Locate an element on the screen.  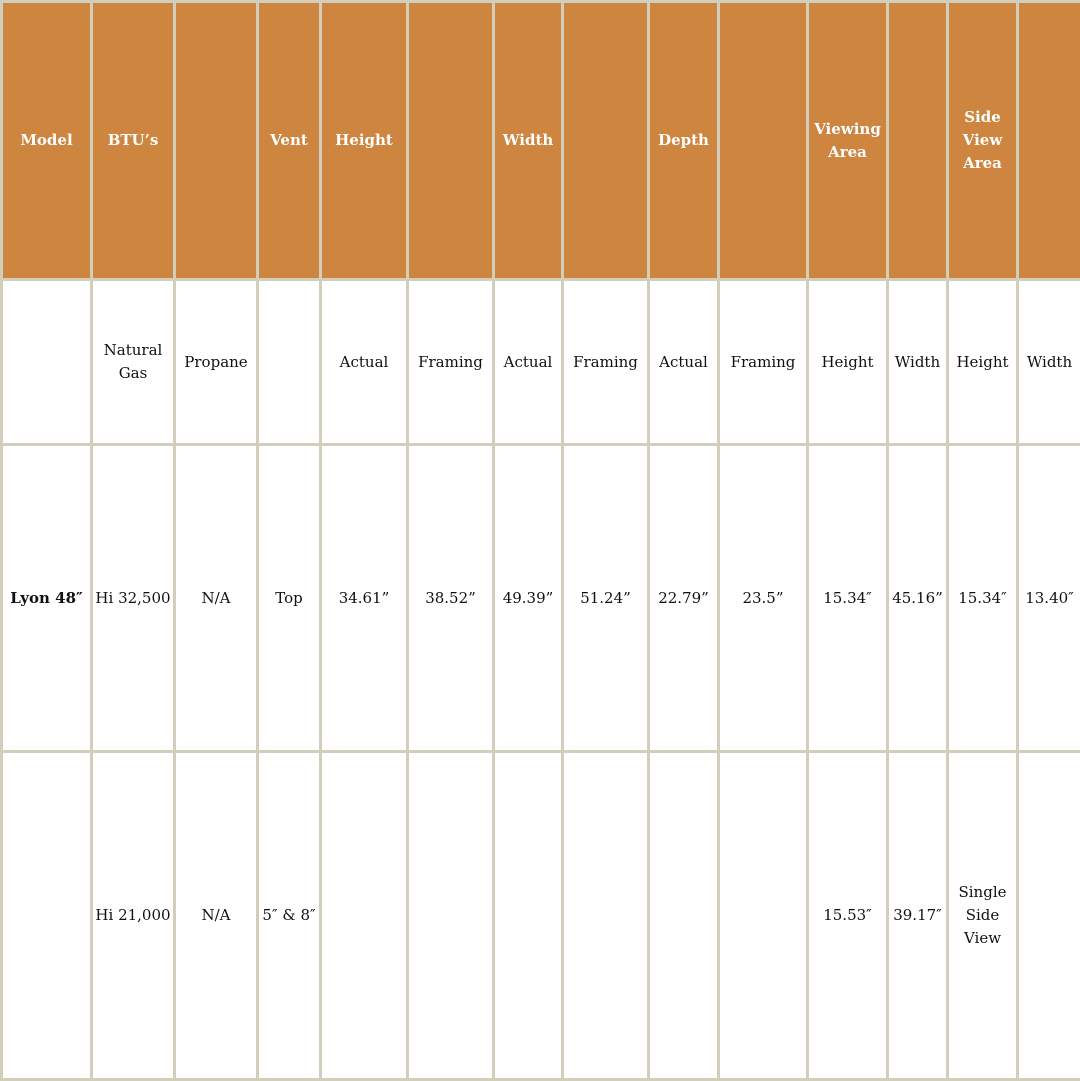
table-cell: 34.61” is located at coordinates (364, 598).